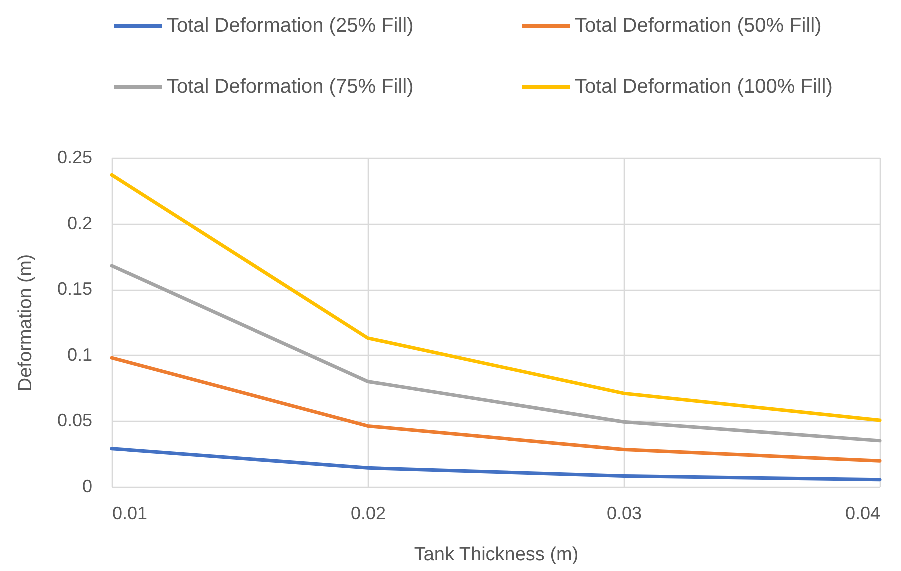 This screenshot has height=571, width=901. What do you see at coordinates (74, 420) in the screenshot?
I see `y-tick-label: 0.05` at bounding box center [74, 420].